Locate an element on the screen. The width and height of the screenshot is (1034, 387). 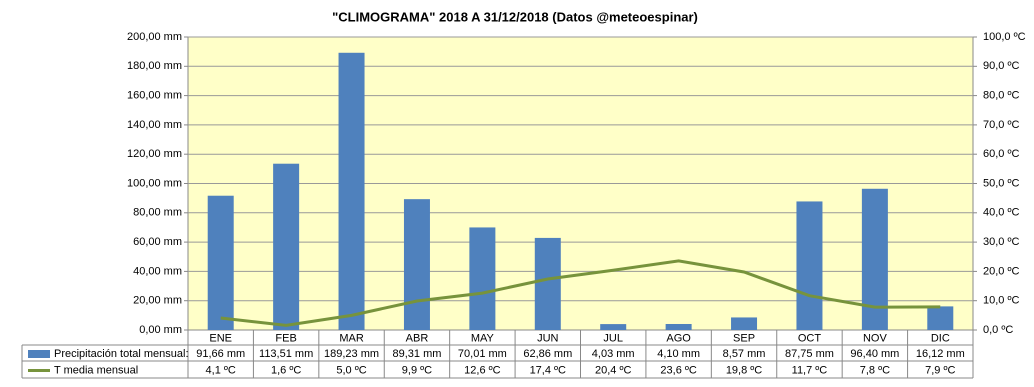
y-tick-label: 60,00 mm is located at coordinates (157, 242).